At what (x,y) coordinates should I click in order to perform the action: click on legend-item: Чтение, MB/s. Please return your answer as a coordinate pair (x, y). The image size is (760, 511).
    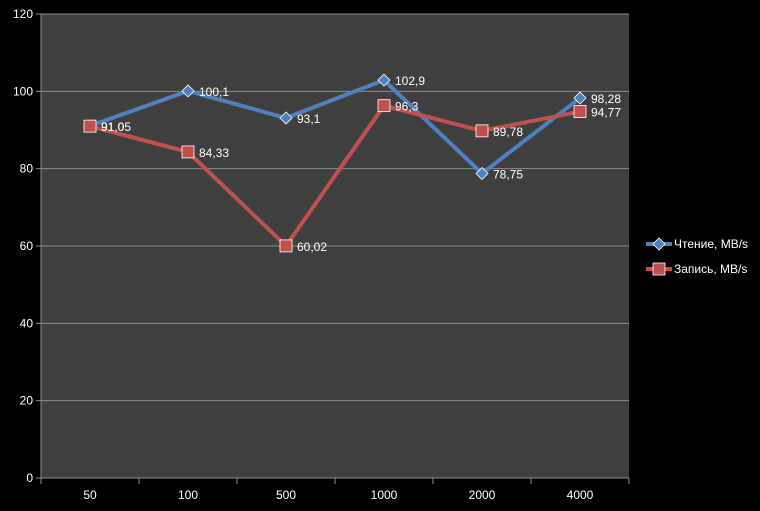
    Looking at the image, I should click on (697, 244).